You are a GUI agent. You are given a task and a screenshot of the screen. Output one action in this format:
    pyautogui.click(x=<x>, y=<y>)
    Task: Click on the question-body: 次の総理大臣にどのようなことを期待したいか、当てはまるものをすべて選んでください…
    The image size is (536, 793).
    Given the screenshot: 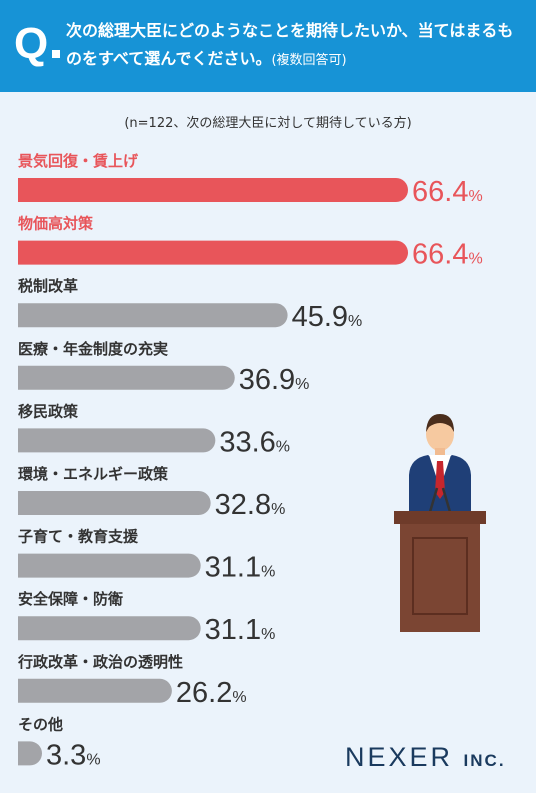 What is the action you would take?
    pyautogui.click(x=290, y=44)
    